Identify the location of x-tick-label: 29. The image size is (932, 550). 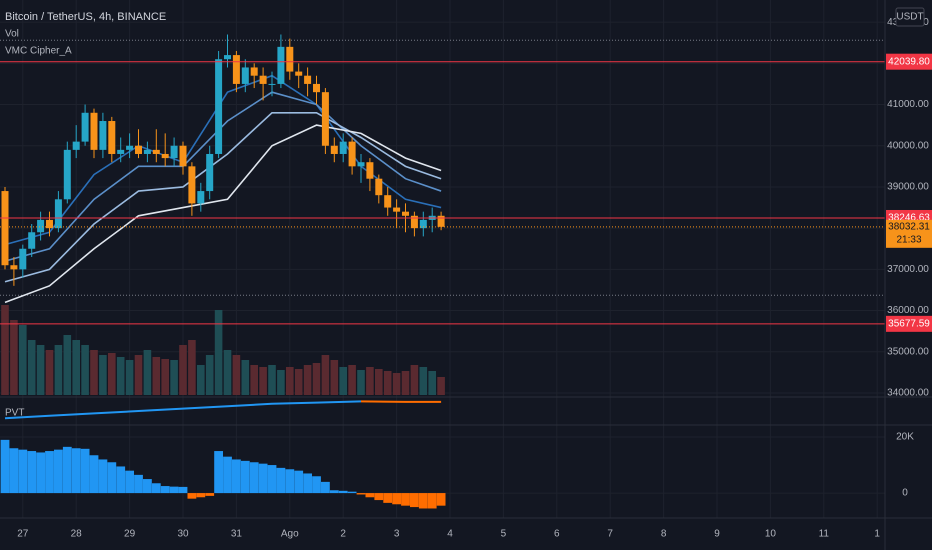
(130, 534).